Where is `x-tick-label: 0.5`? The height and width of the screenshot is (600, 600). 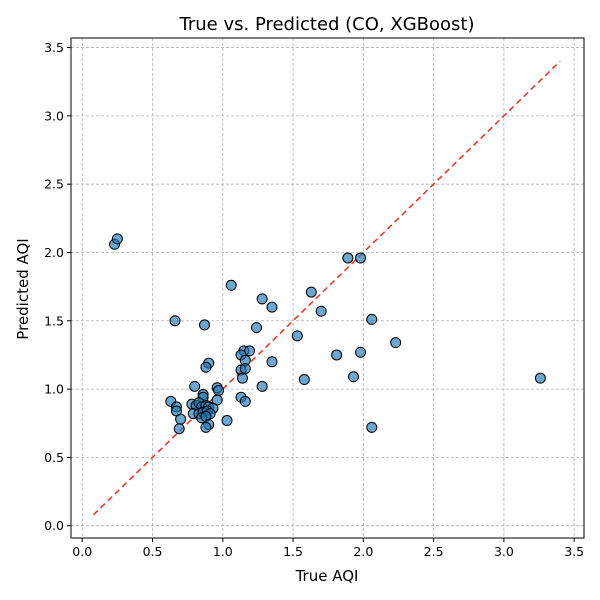 x-tick-label: 0.5 is located at coordinates (153, 551).